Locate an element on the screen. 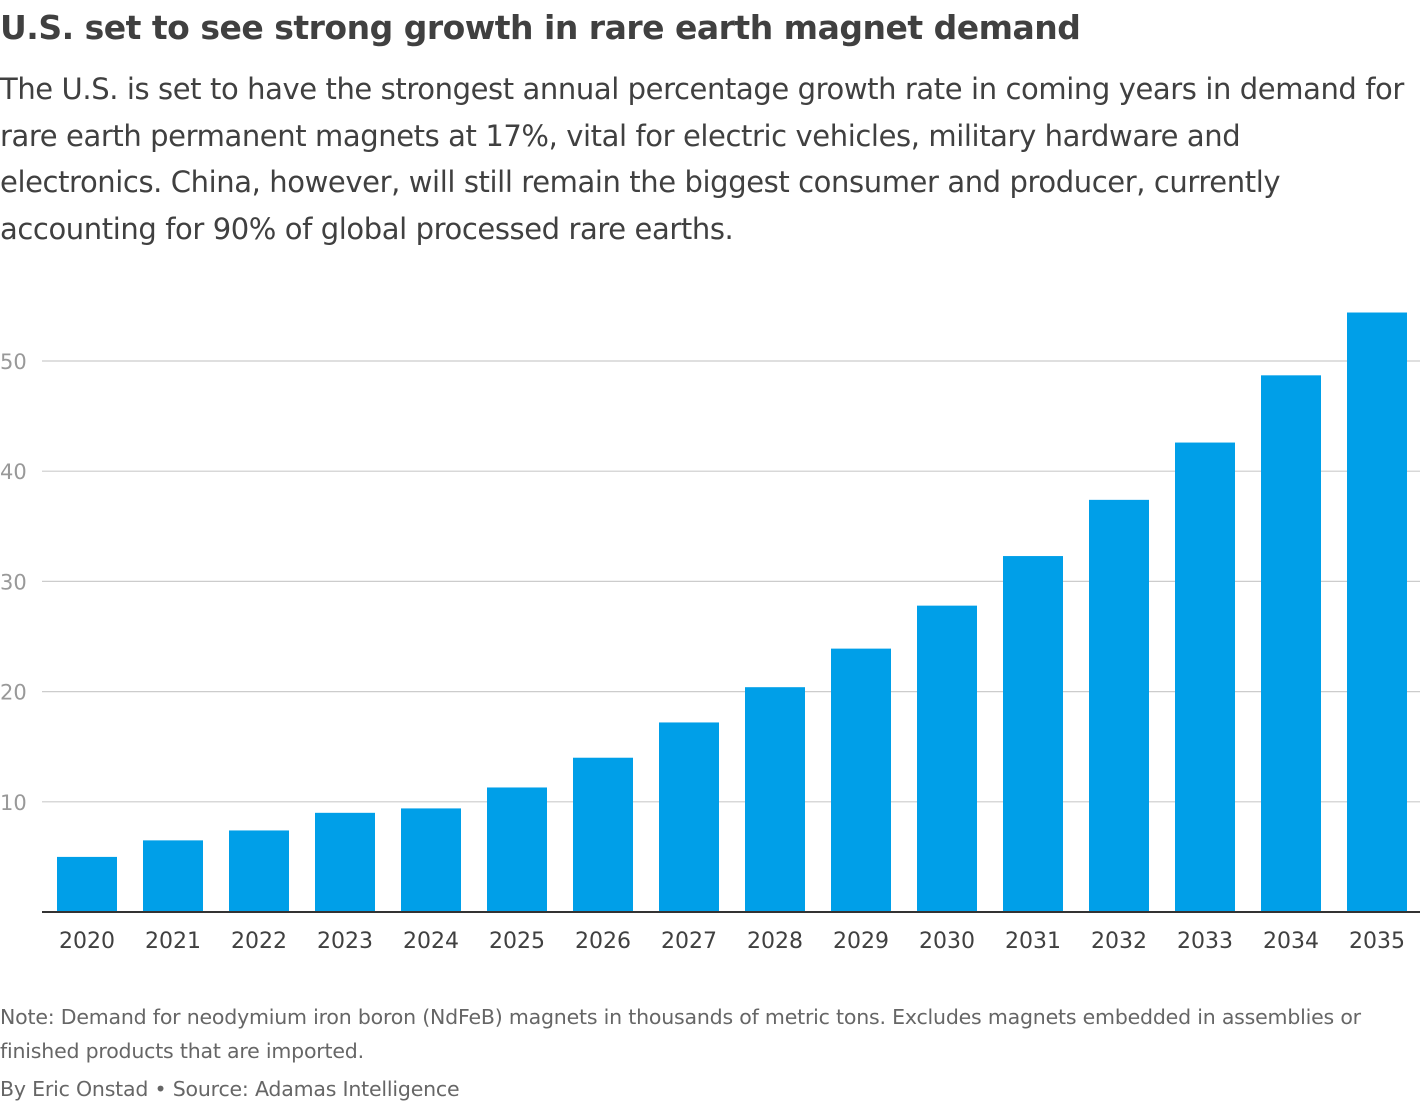 The image size is (1420, 1108). bar-2031 is located at coordinates (1033, 734).